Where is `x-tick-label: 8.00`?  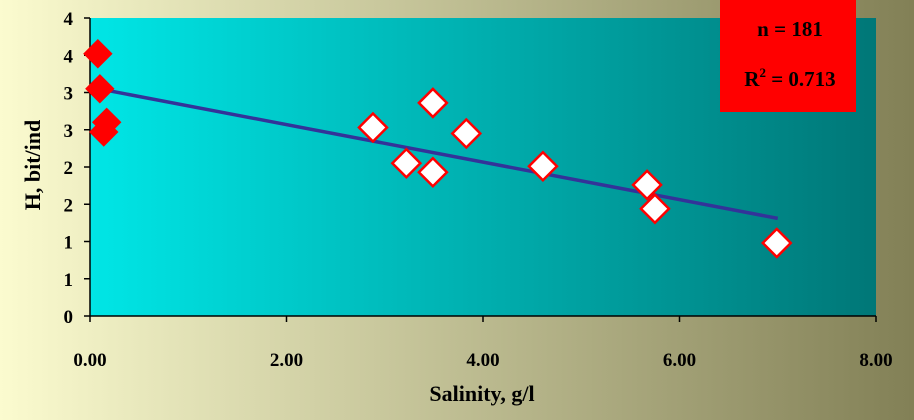 x-tick-label: 8.00 is located at coordinates (875, 360).